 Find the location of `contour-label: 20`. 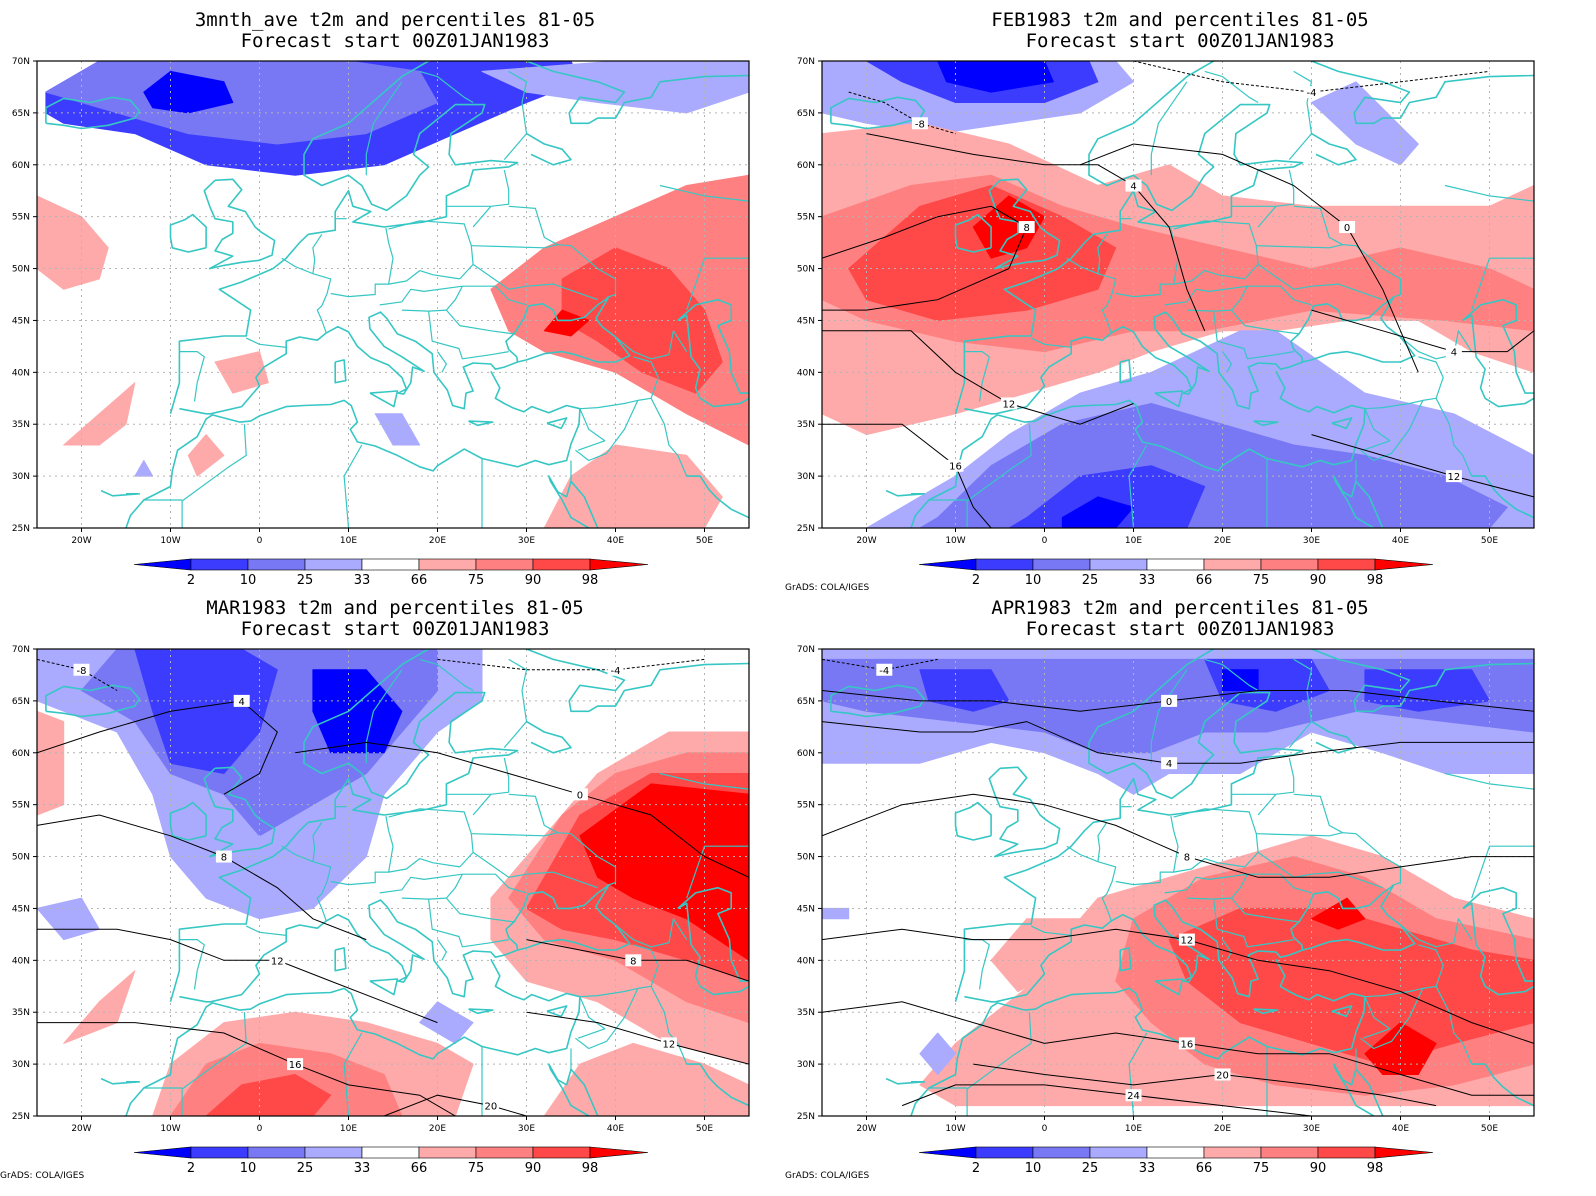

contour-label: 20 is located at coordinates (491, 1107).